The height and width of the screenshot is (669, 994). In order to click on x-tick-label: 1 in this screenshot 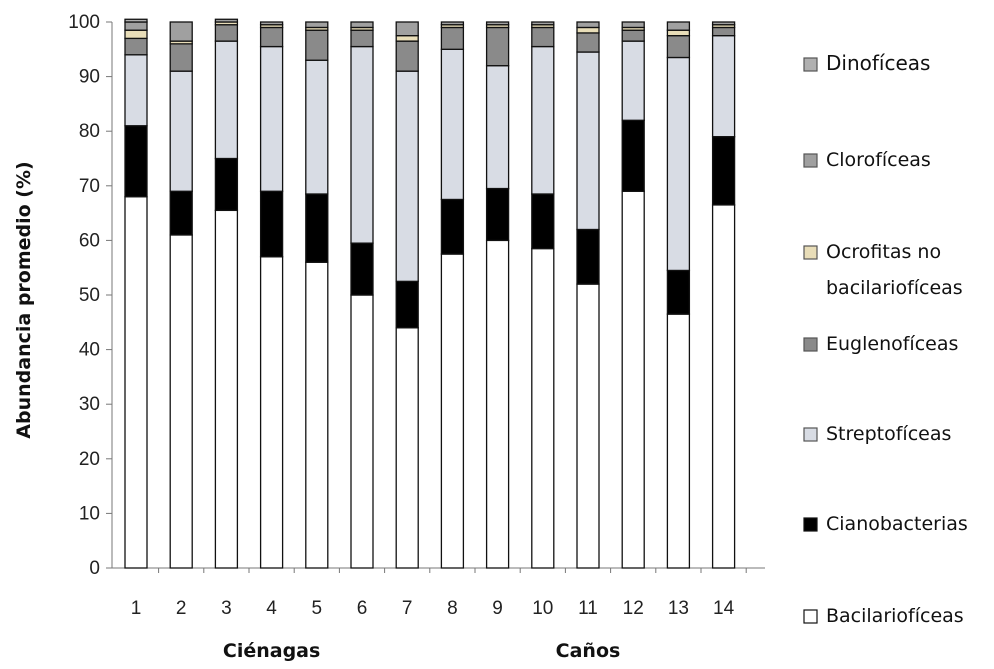, I will do `click(136, 608)`.